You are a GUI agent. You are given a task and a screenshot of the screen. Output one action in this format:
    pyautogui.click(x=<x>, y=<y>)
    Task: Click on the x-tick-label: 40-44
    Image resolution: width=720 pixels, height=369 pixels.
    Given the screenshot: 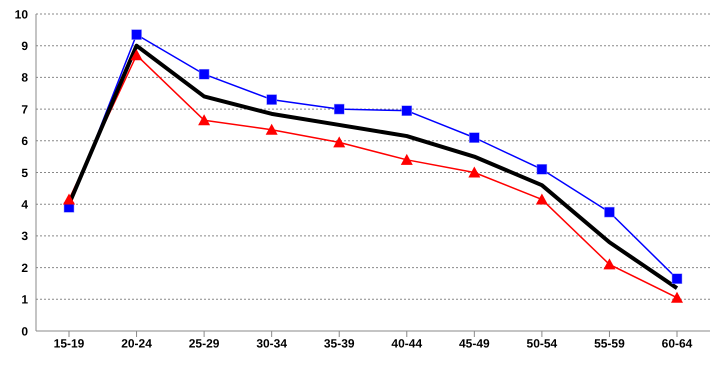 What is the action you would take?
    pyautogui.click(x=406, y=343)
    